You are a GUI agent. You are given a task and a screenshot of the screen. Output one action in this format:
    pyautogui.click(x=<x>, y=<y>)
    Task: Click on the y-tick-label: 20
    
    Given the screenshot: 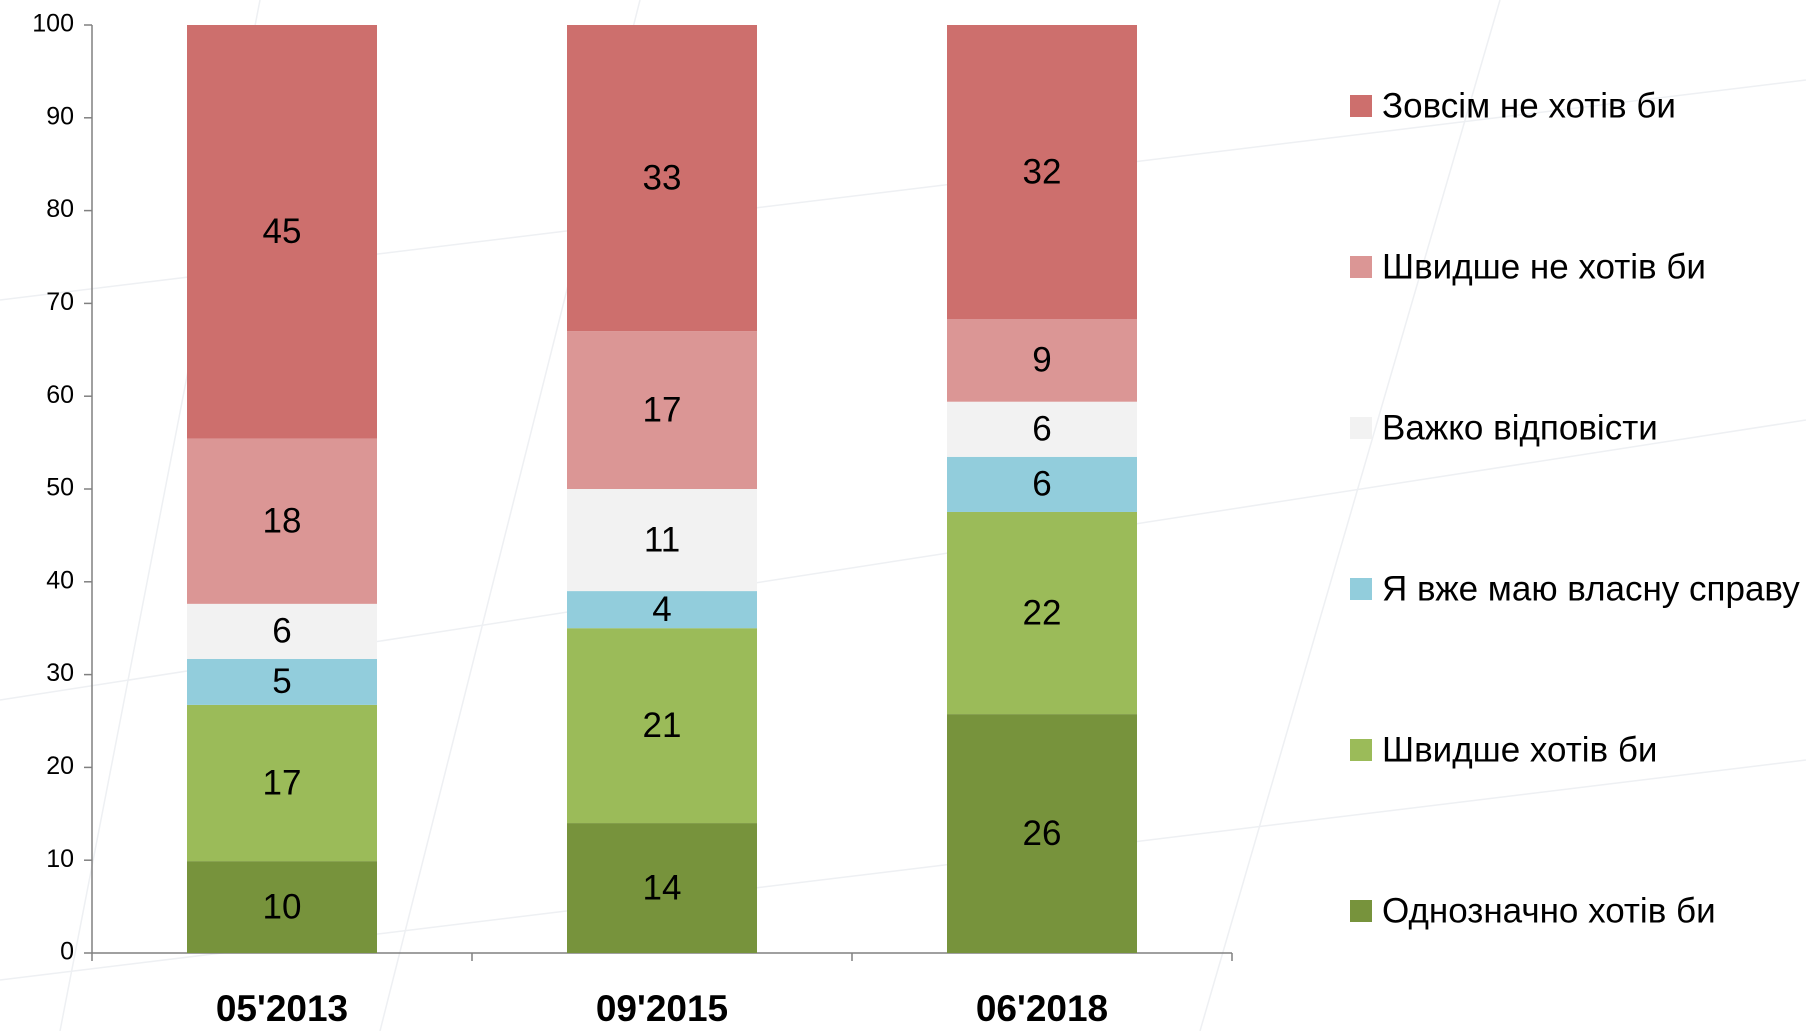 What is the action you would take?
    pyautogui.click(x=60, y=766)
    